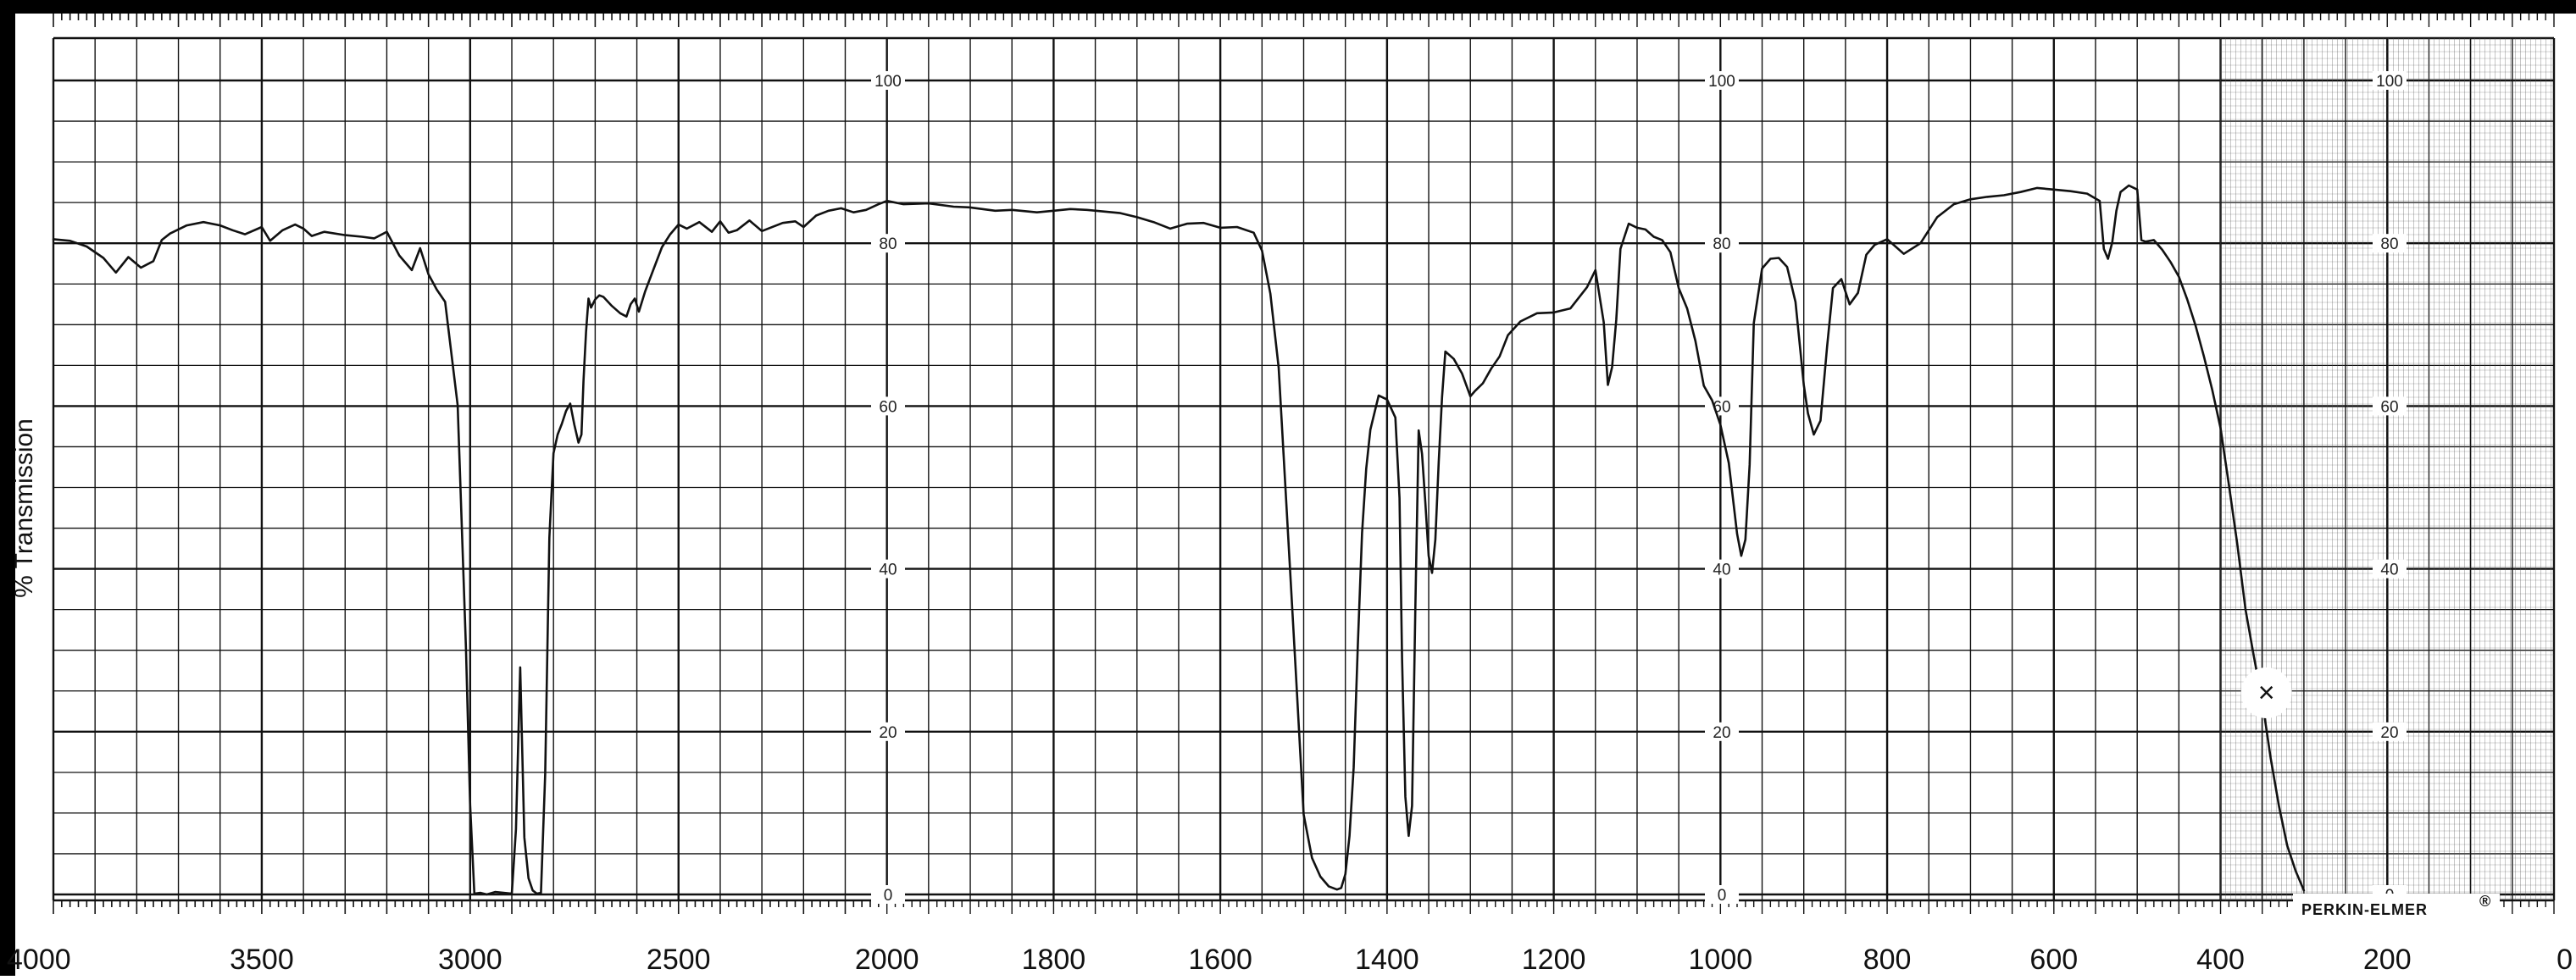 The height and width of the screenshot is (980, 2576). Describe the element at coordinates (887, 960) in the screenshot. I see `x-tick-label: 2000` at that location.